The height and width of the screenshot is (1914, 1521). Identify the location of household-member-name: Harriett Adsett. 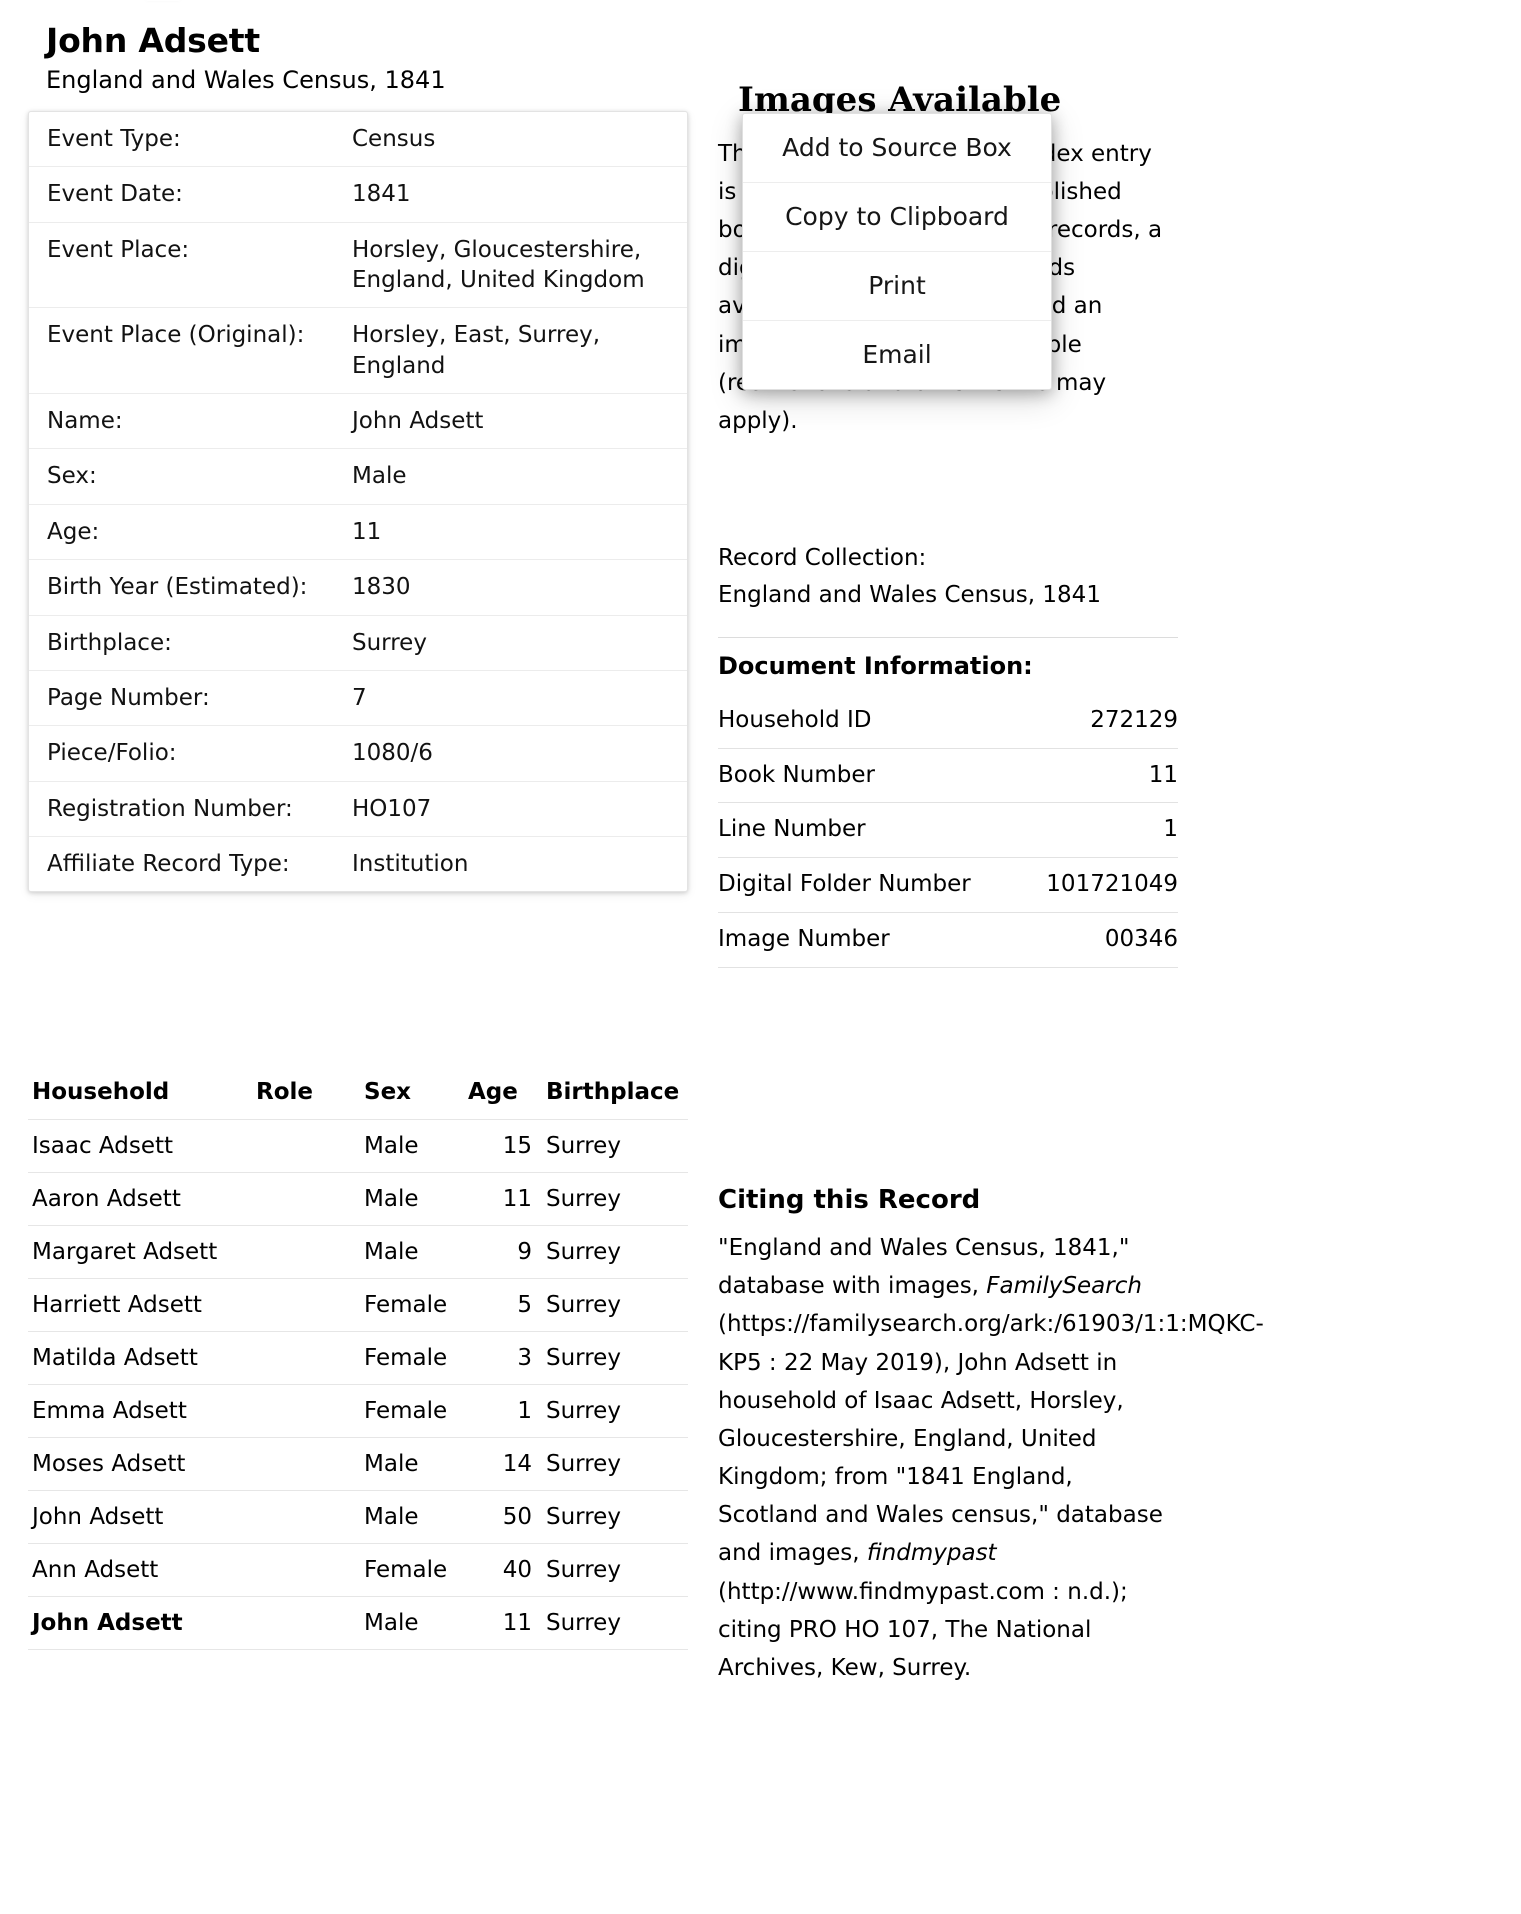
(142, 1305).